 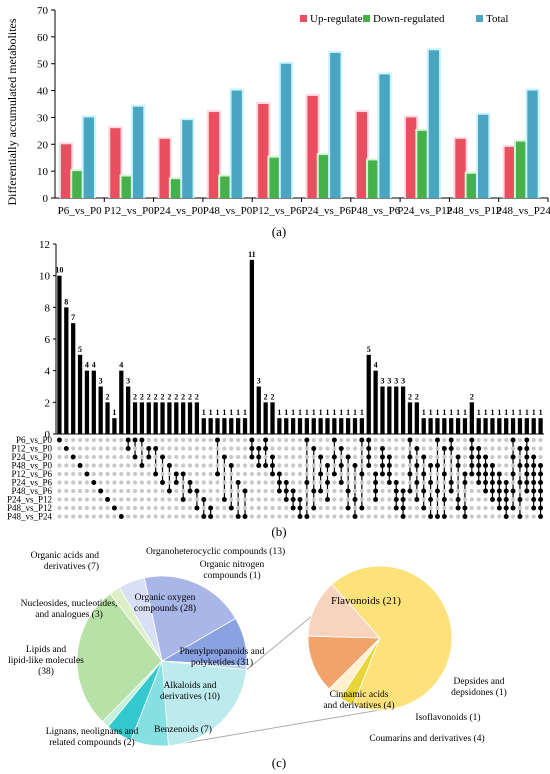 What do you see at coordinates (31, 483) in the screenshot?
I see `upset-set-label: P24_vs_P6` at bounding box center [31, 483].